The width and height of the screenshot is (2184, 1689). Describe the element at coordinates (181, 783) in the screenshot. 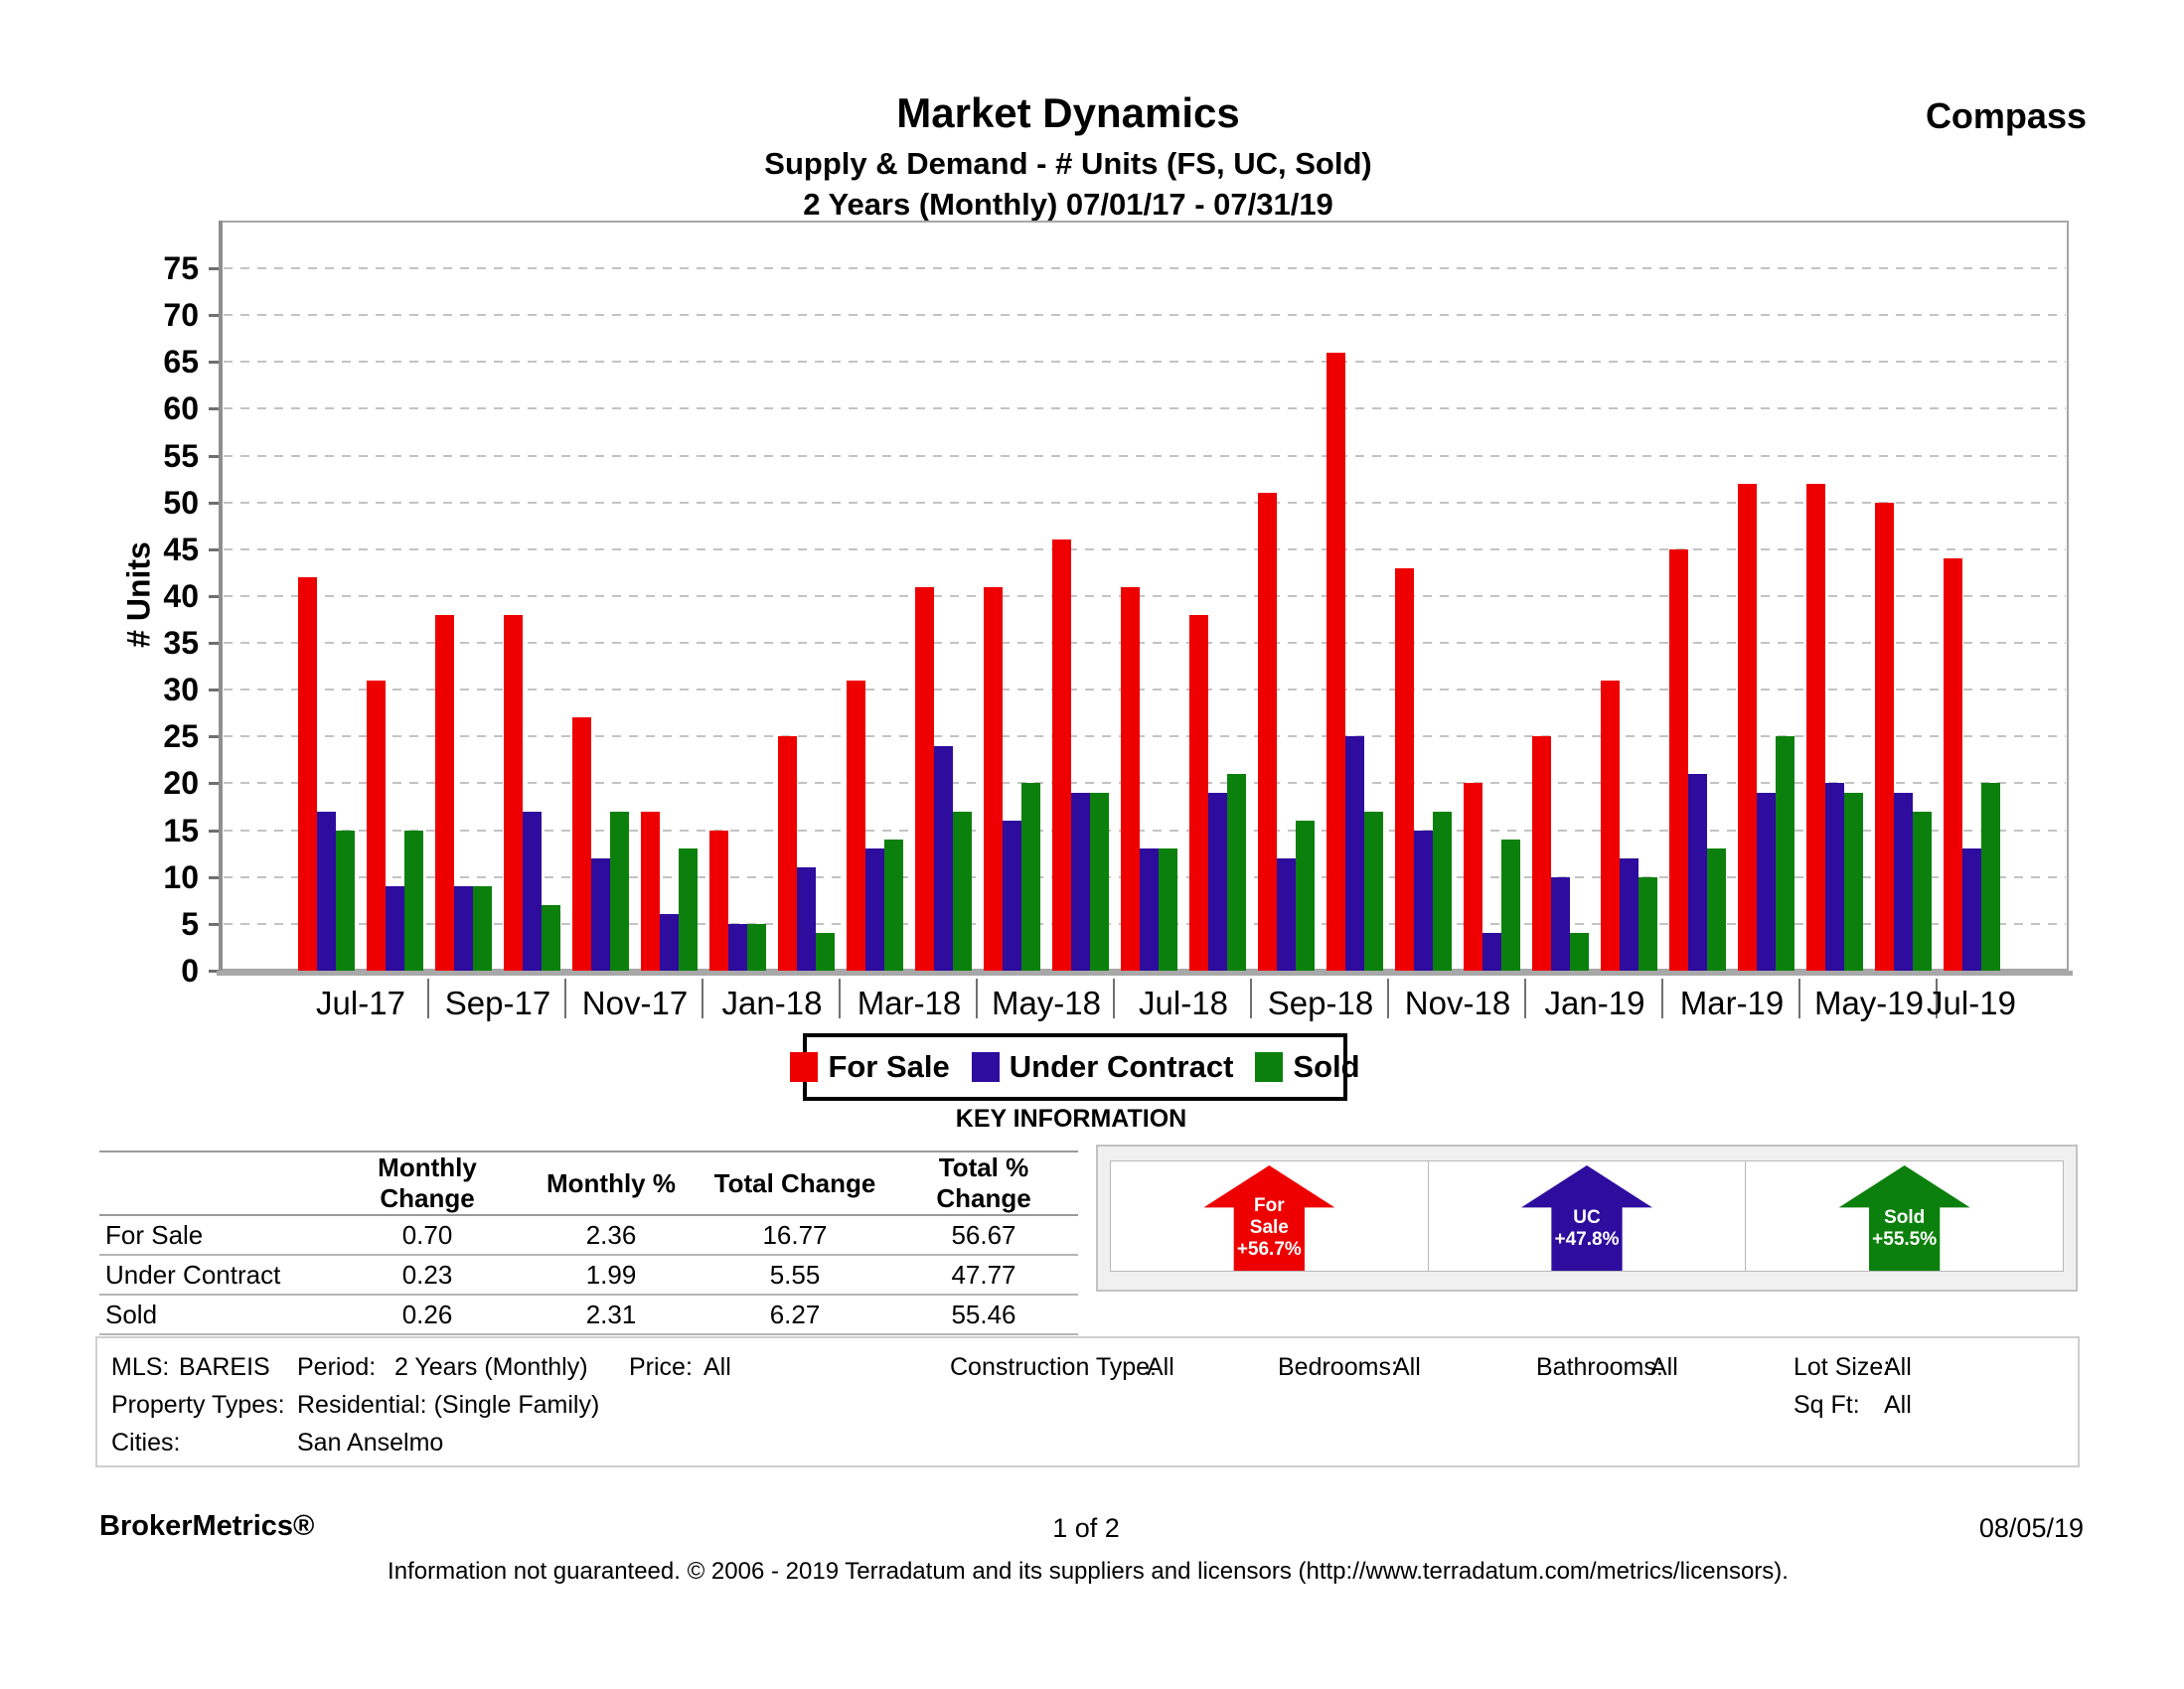

I see `y-axis-tick-label: 20` at that location.